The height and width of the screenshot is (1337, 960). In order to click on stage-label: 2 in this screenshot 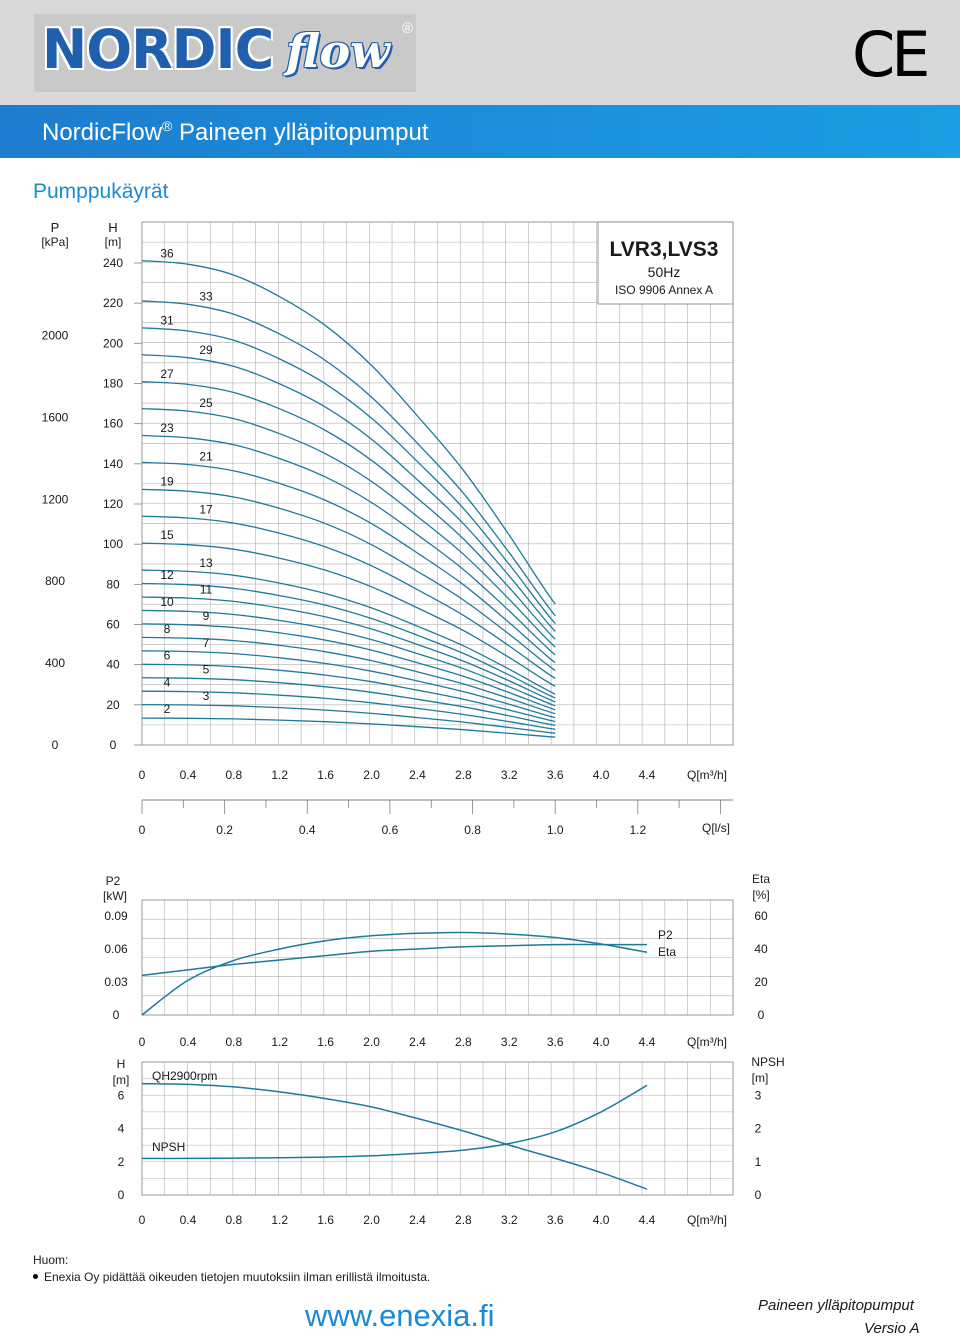, I will do `click(167, 709)`.